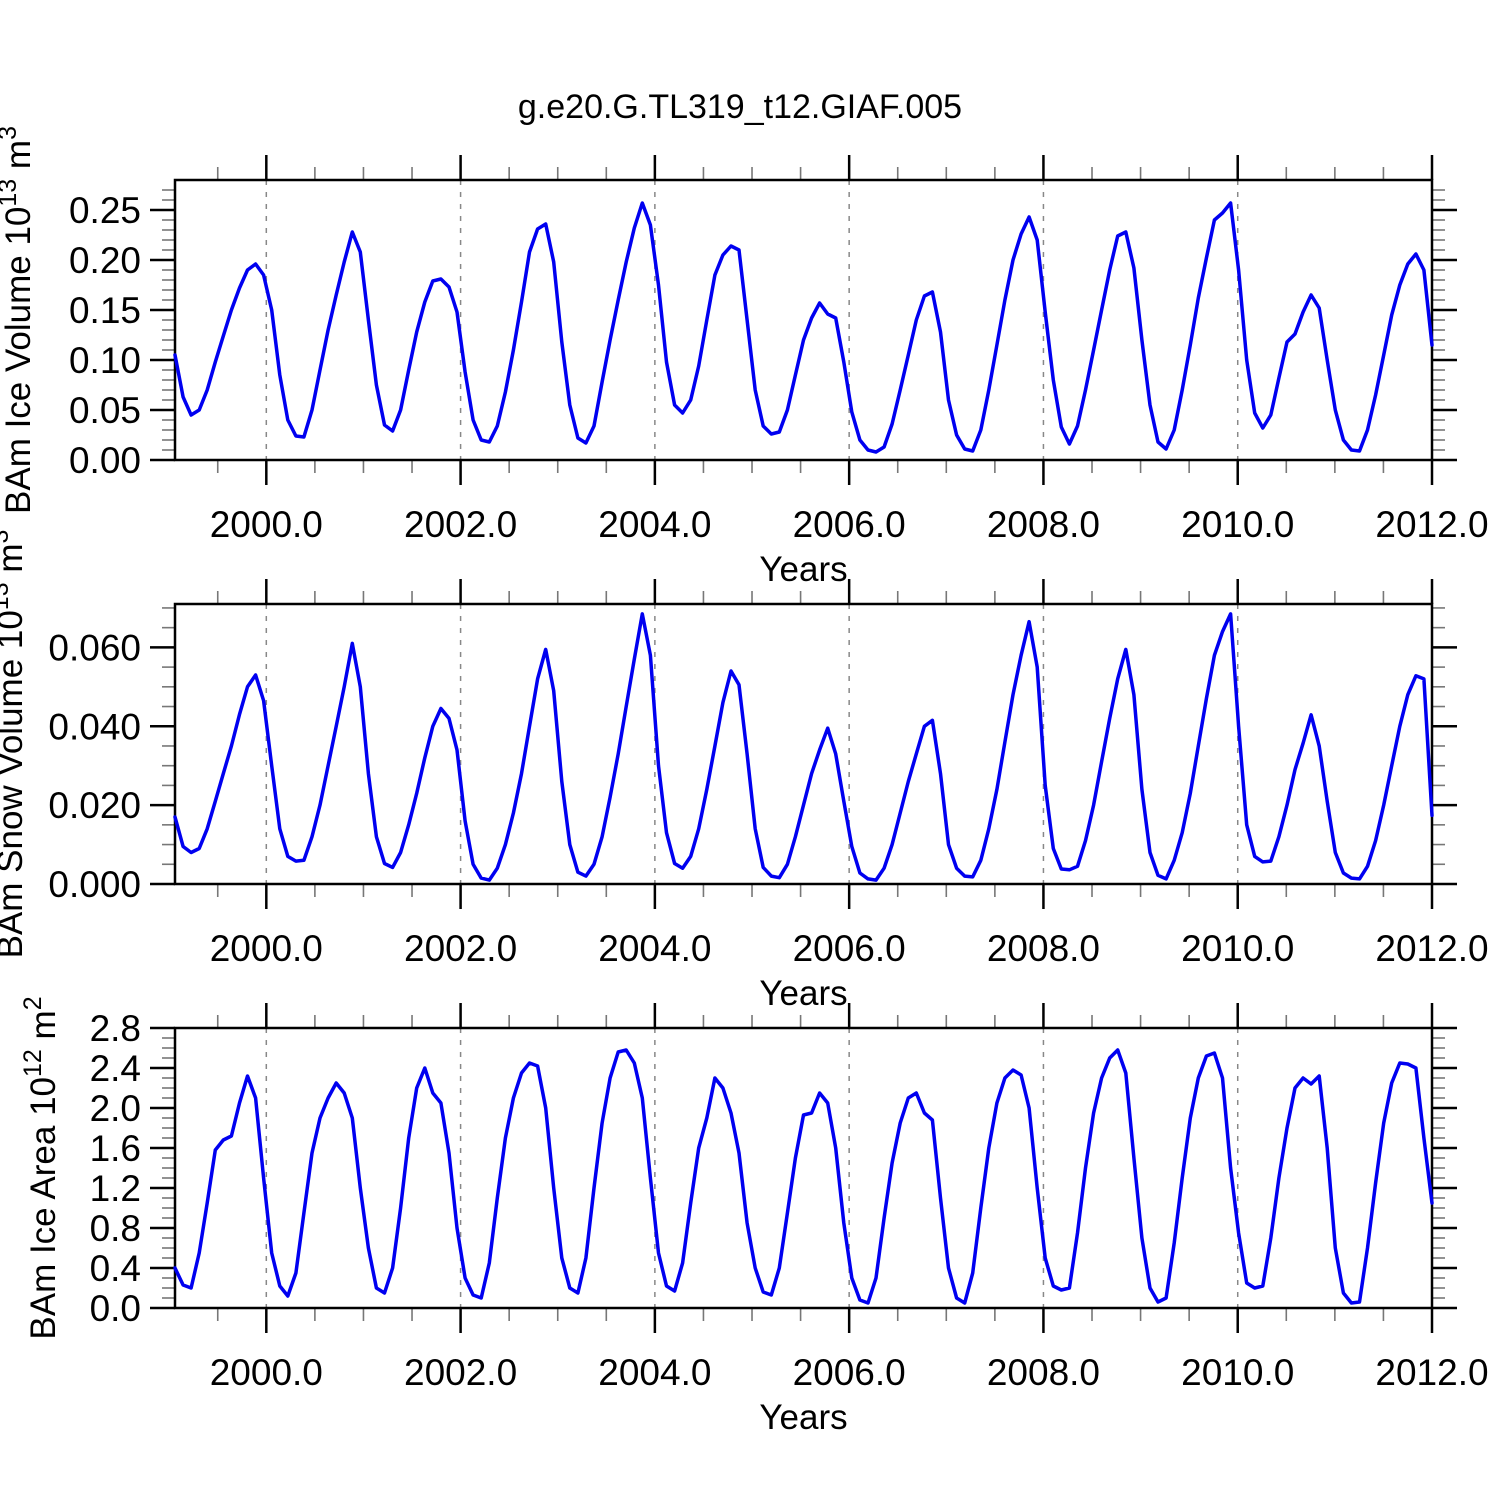 This screenshot has width=1500, height=1505. What do you see at coordinates (115, 1028) in the screenshot?
I see `y-tick-label: 2.8` at bounding box center [115, 1028].